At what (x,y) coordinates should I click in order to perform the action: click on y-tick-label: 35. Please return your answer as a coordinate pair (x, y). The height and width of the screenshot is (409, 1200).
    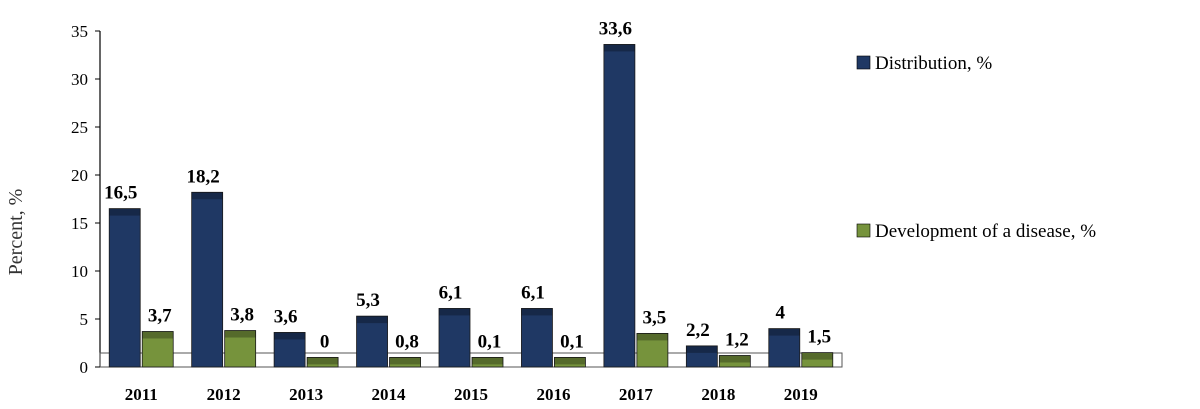
    Looking at the image, I should click on (79, 31).